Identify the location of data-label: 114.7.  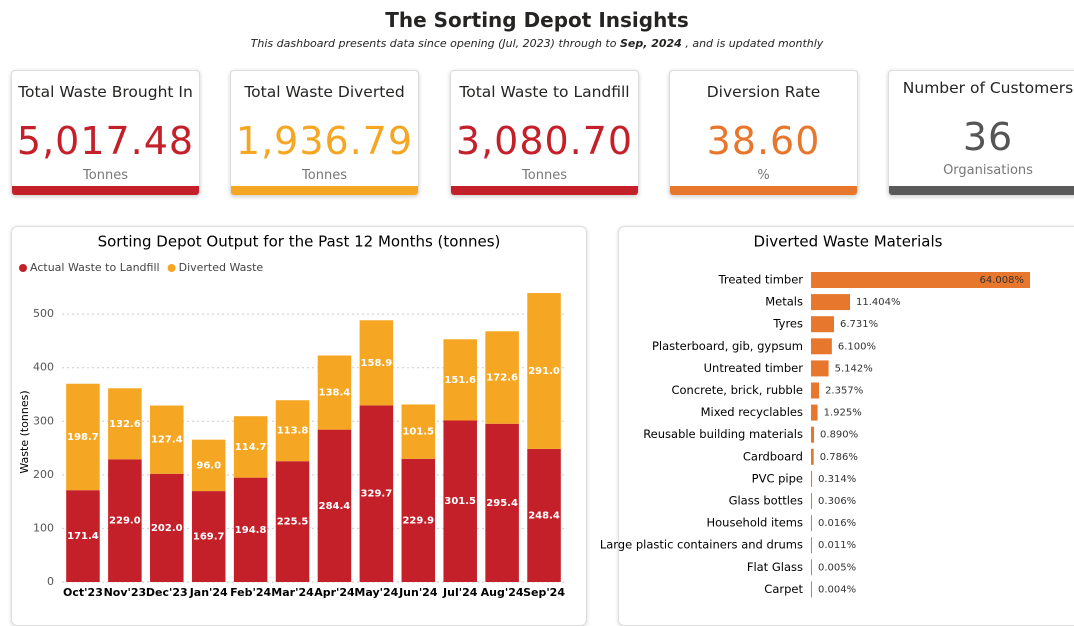
(251, 447).